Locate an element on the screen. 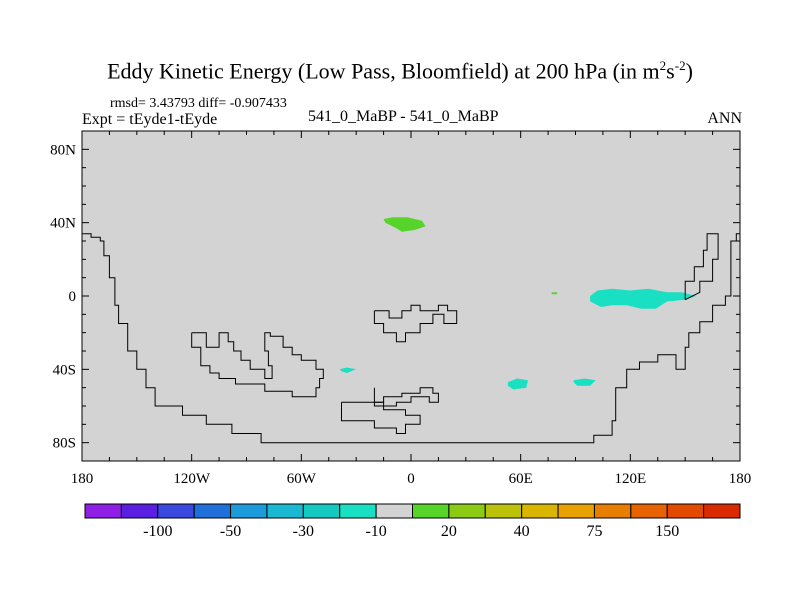  anomaly-small-speck is located at coordinates (554, 293).